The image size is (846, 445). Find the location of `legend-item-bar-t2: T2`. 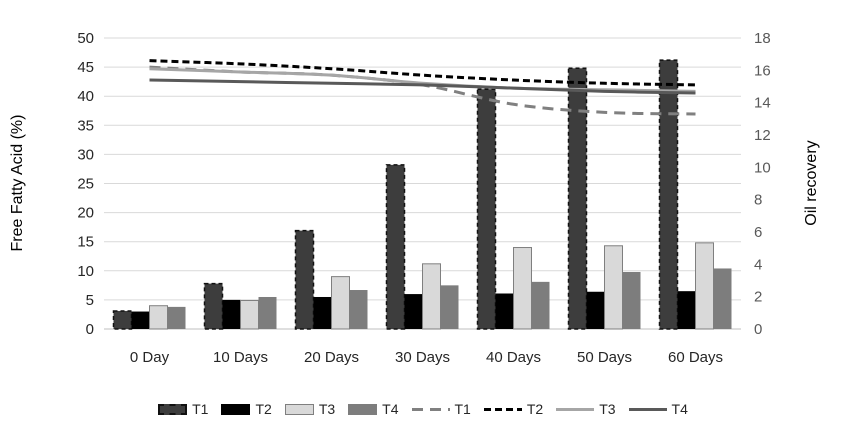

legend-item-bar-t2: T2 is located at coordinates (246, 409).